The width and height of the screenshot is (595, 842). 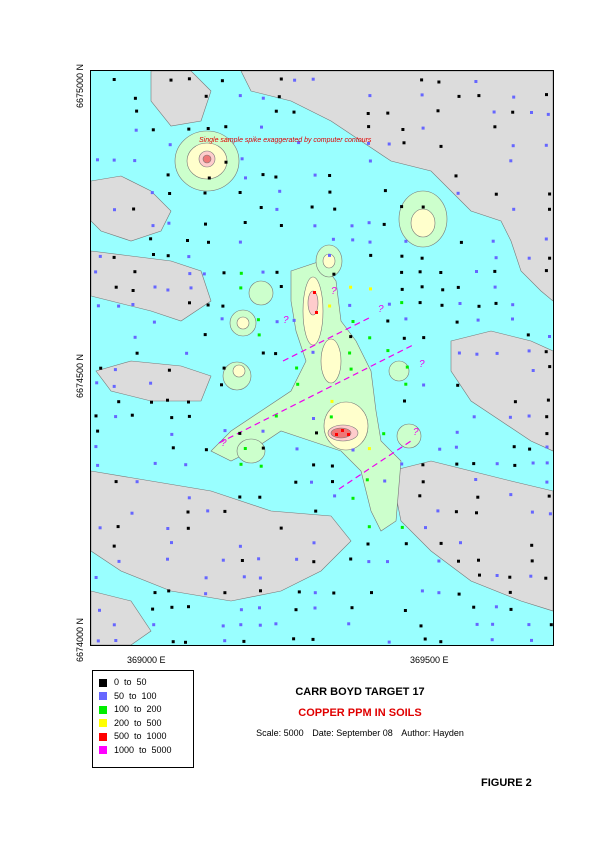 What do you see at coordinates (128, 696) in the screenshot?
I see `legend-row: 50 to 100` at bounding box center [128, 696].